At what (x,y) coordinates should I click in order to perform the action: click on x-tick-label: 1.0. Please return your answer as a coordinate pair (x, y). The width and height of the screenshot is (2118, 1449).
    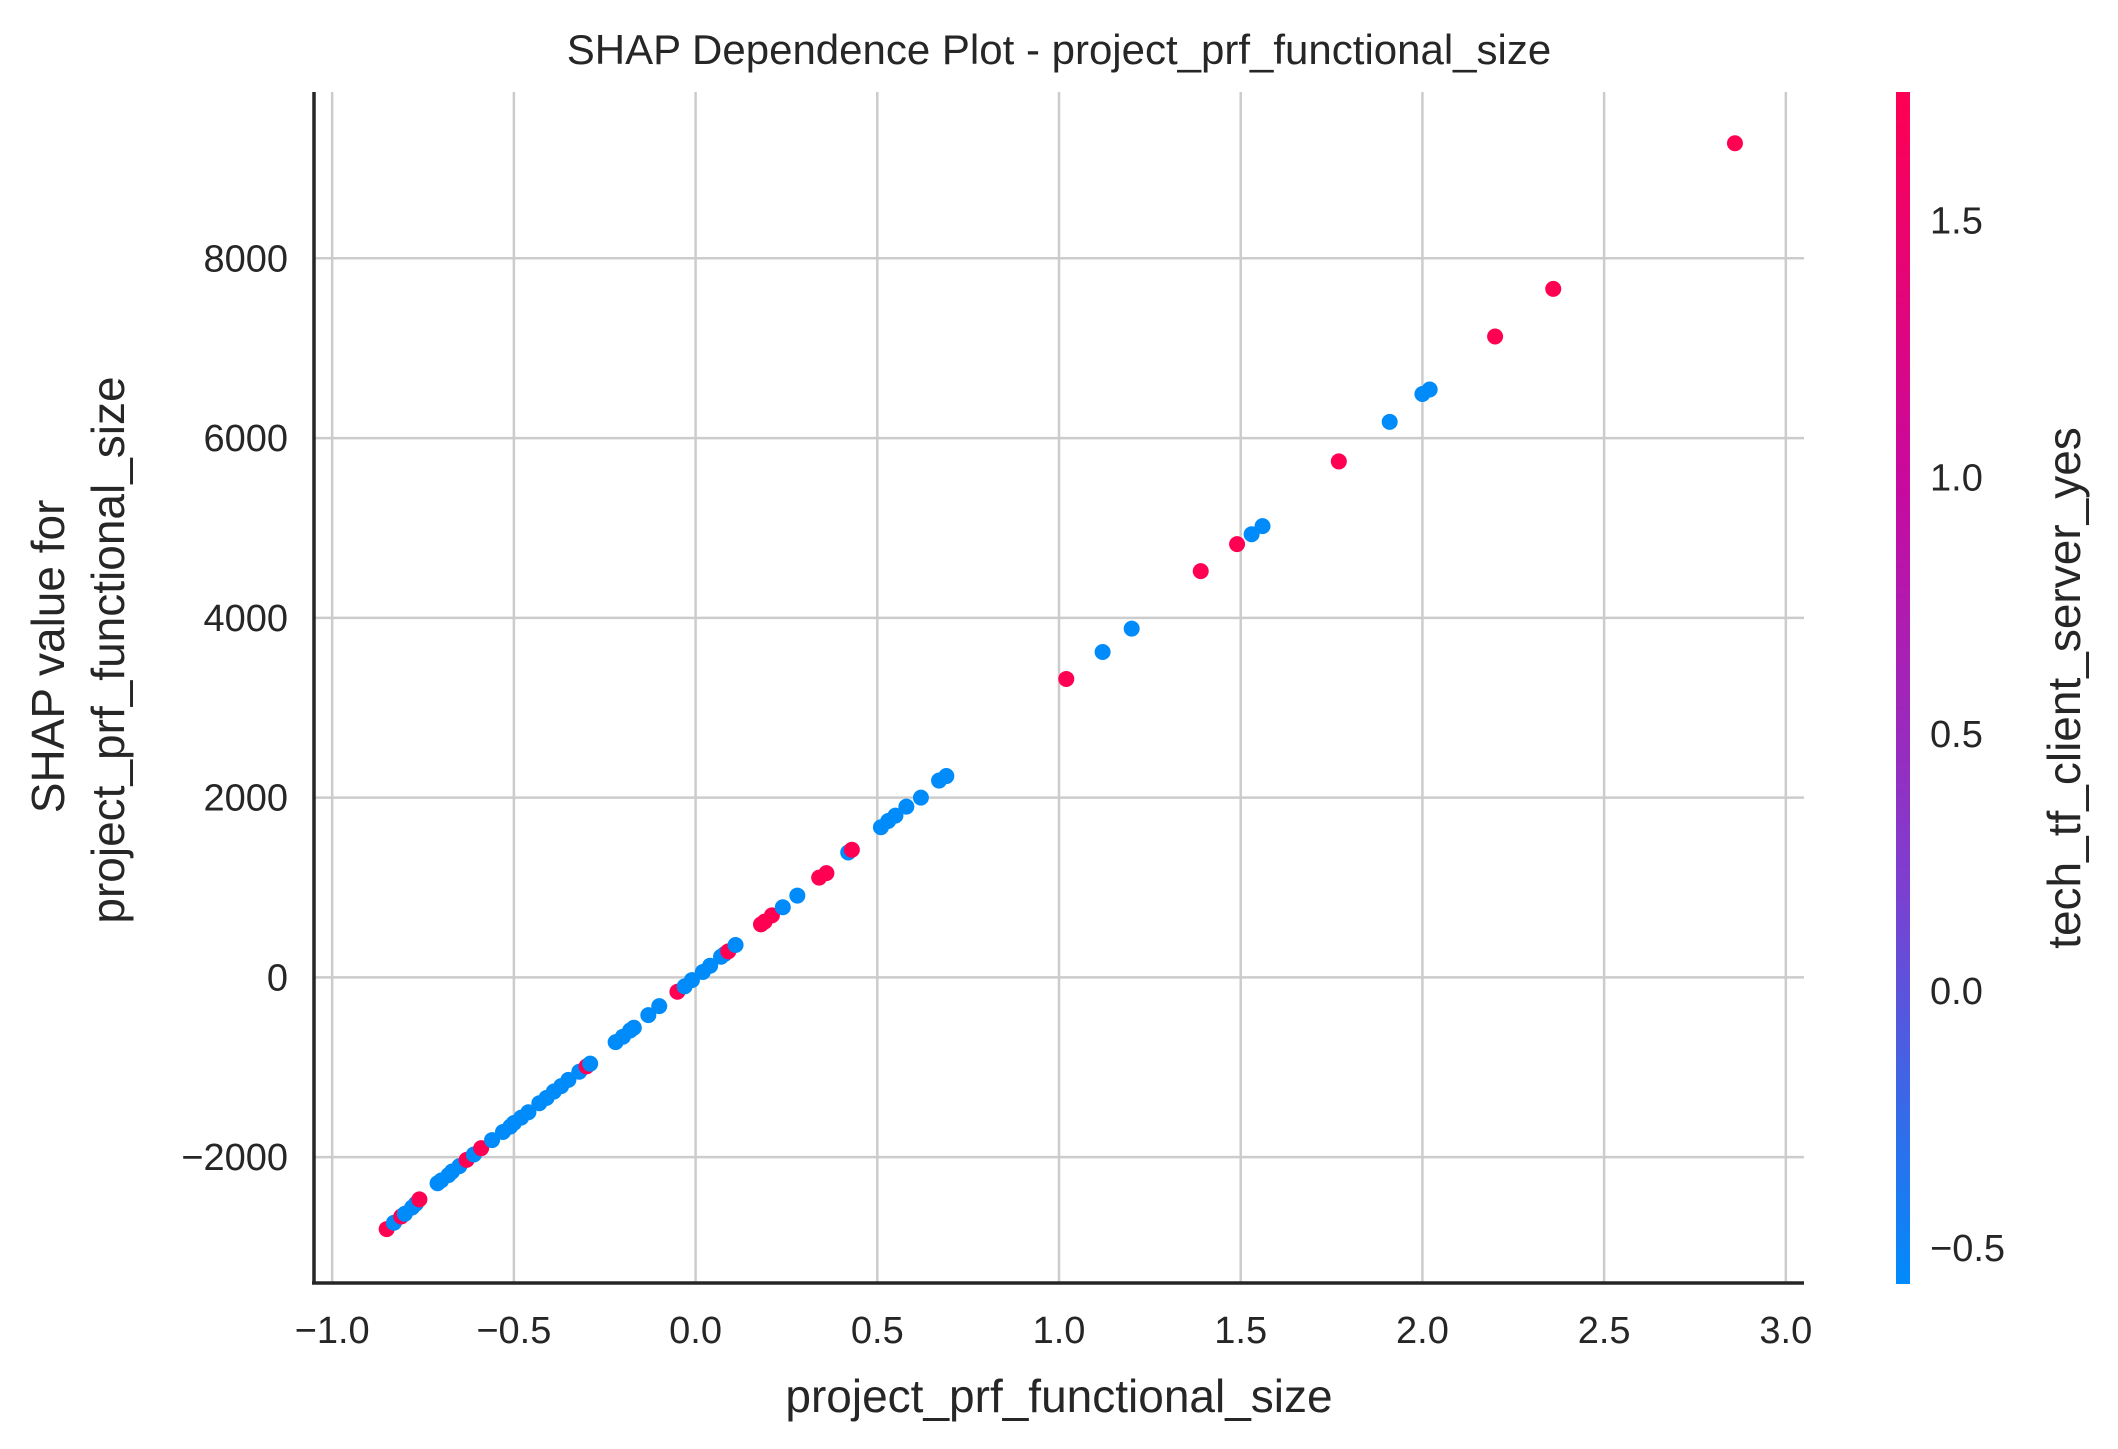
    Looking at the image, I should click on (1059, 1331).